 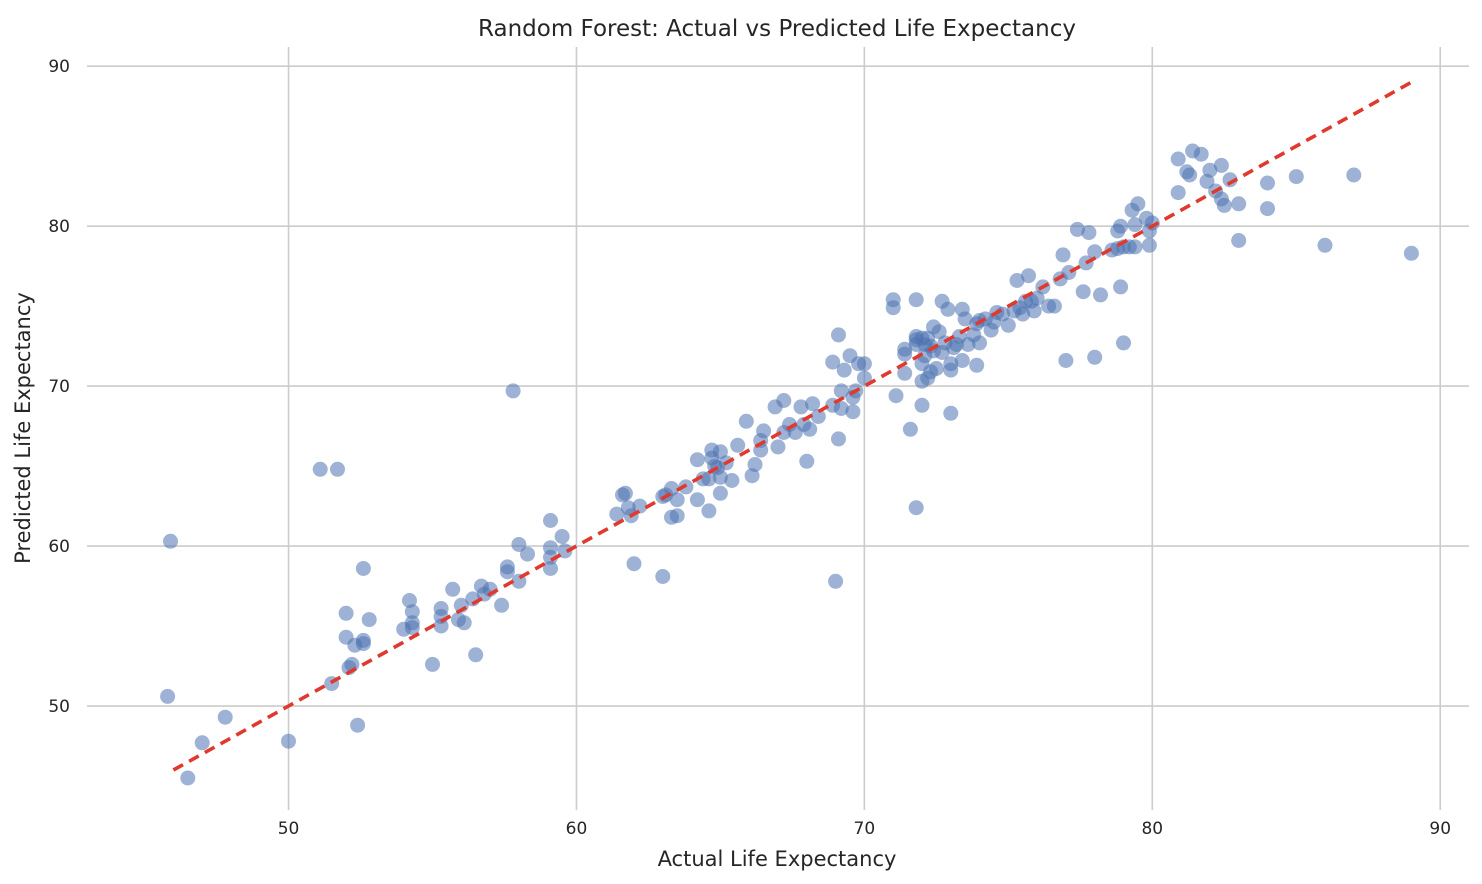 What do you see at coordinates (59, 707) in the screenshot?
I see `y-tick-label: 50` at bounding box center [59, 707].